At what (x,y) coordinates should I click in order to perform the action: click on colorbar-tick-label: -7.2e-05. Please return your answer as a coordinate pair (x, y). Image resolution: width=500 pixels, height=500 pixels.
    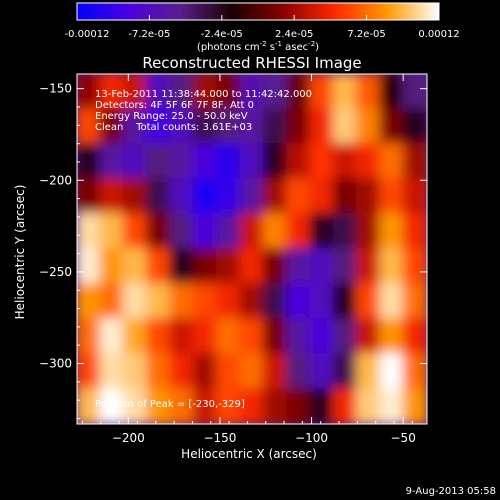
    Looking at the image, I should click on (149, 34).